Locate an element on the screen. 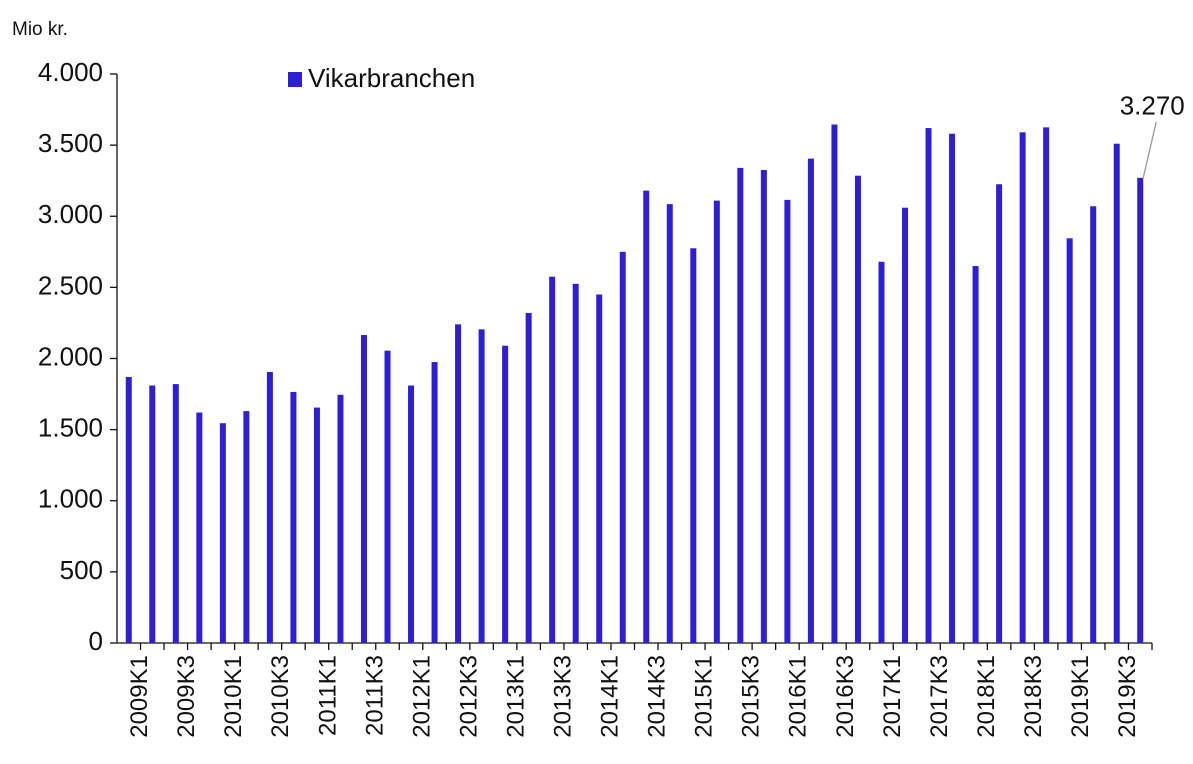 The height and width of the screenshot is (764, 1193). x-tick-label: 2019K3 is located at coordinates (1127, 696).